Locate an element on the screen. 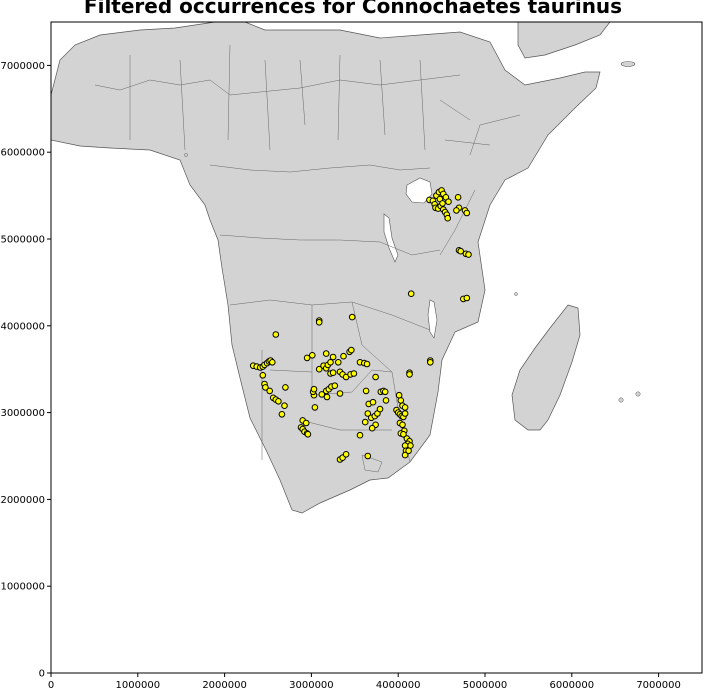 Image resolution: width=706 pixels, height=690 pixels. y-tick-label: 6000000 is located at coordinates (22, 153).